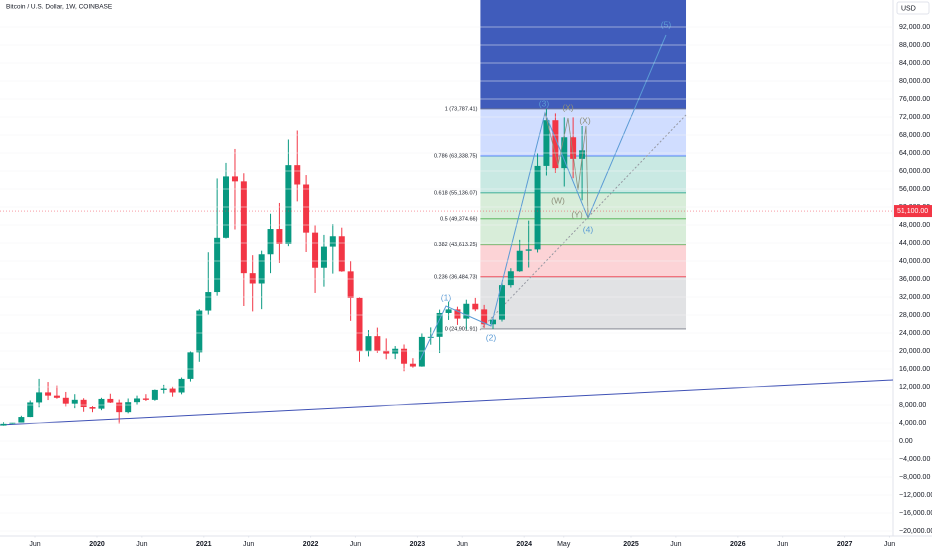  What do you see at coordinates (738, 544) in the screenshot?
I see `x-tick-label: 2026` at bounding box center [738, 544].